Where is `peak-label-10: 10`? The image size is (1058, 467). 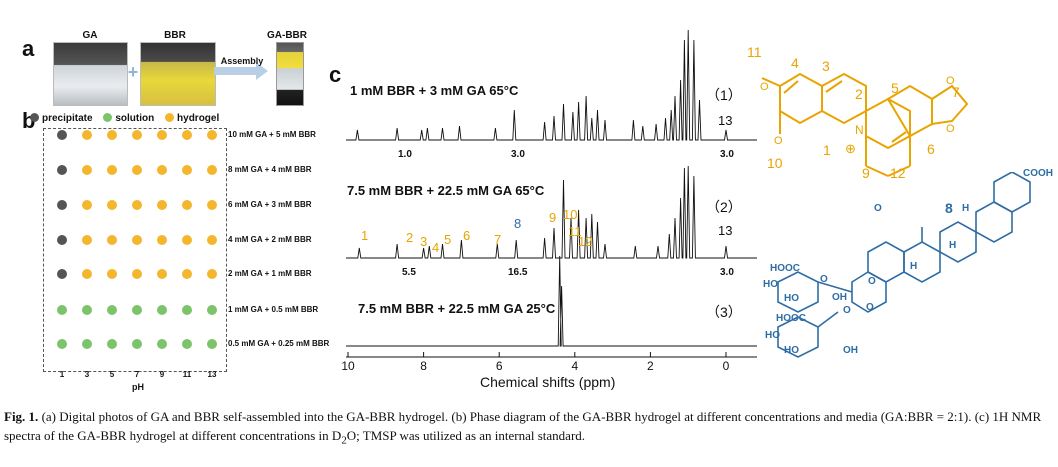 peak-label-10: 10 is located at coordinates (570, 214).